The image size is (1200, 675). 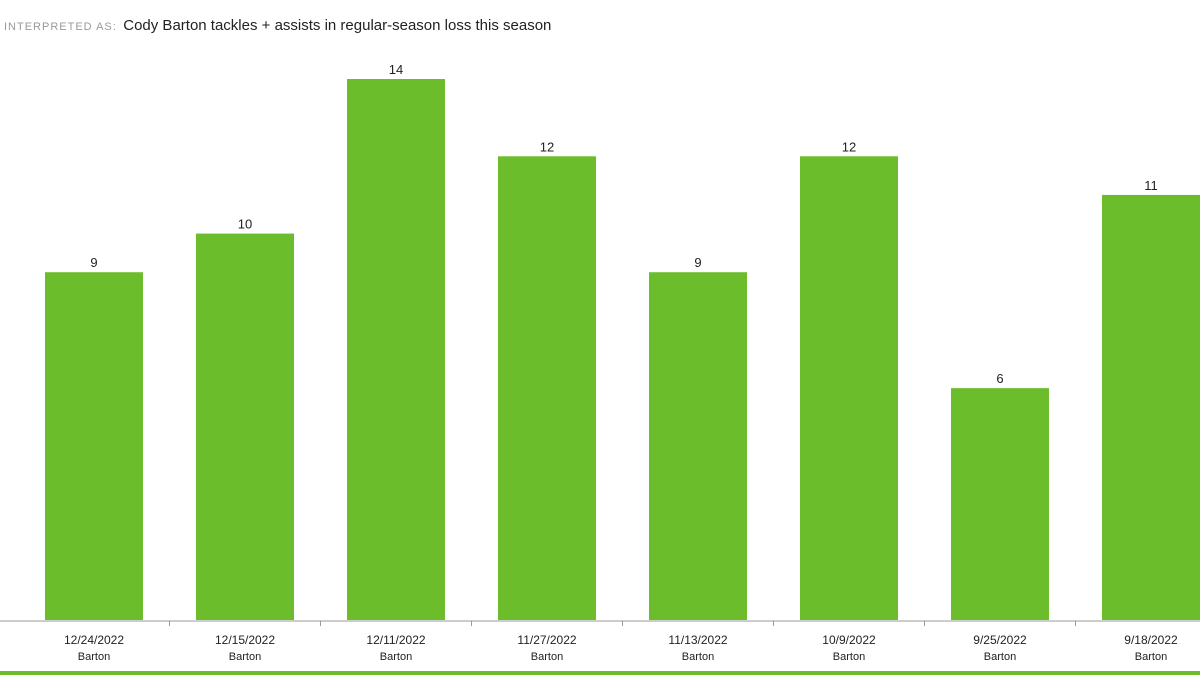 I want to click on data-label-5: 12, so click(x=849, y=146).